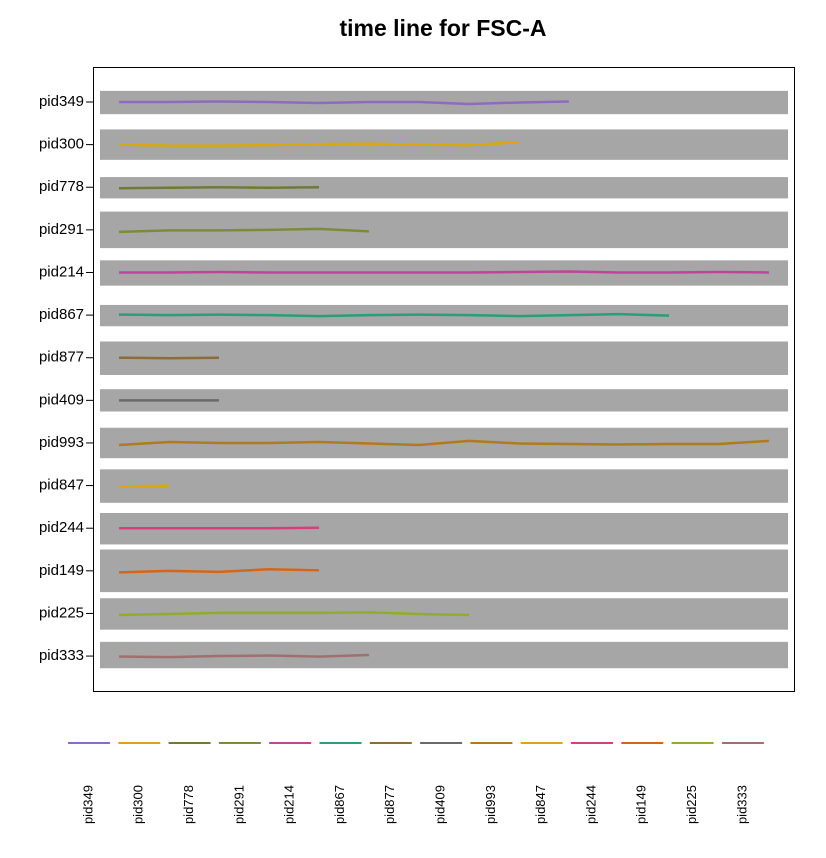 Image resolution: width=826 pixels, height=858 pixels. Describe the element at coordinates (691, 804) in the screenshot. I see `legend-label: pid225` at that location.